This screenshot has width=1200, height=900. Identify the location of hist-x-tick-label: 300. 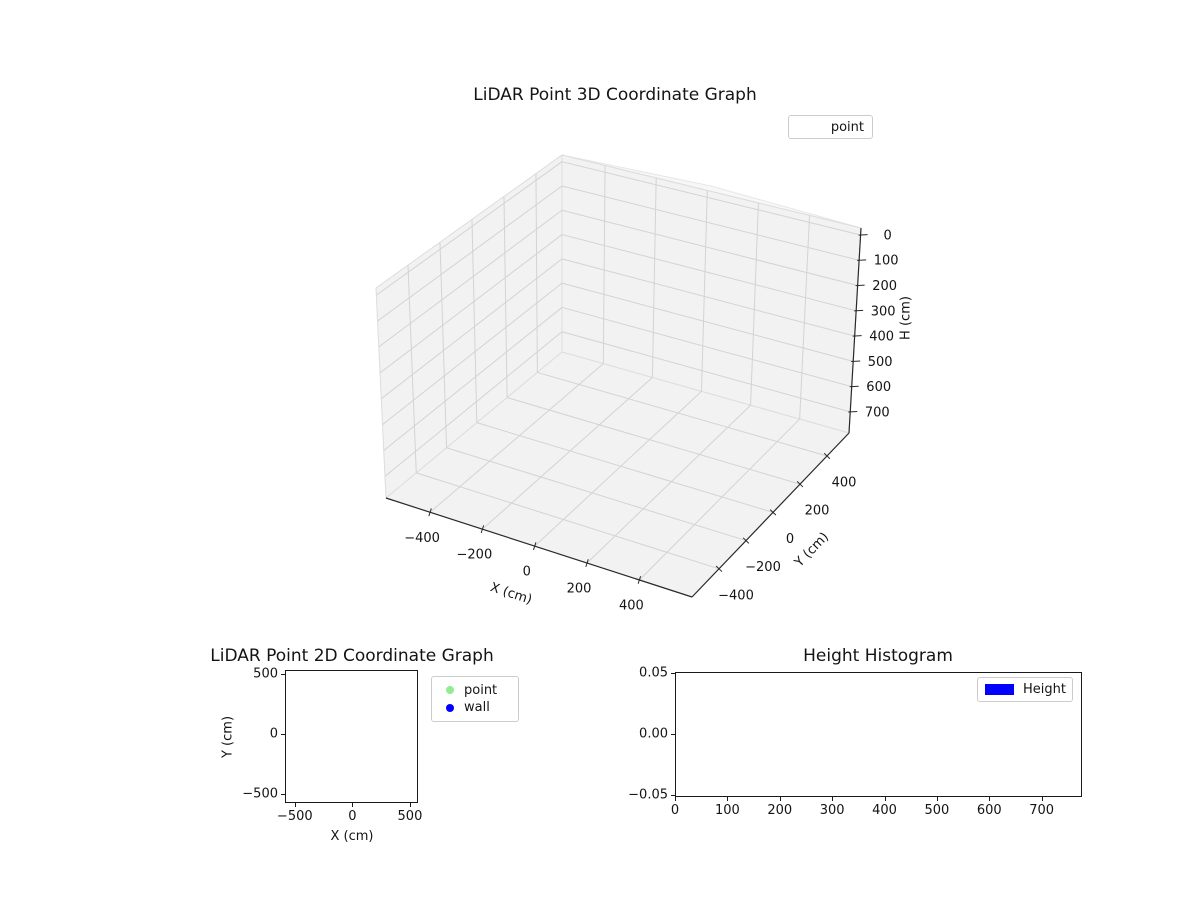
(832, 810).